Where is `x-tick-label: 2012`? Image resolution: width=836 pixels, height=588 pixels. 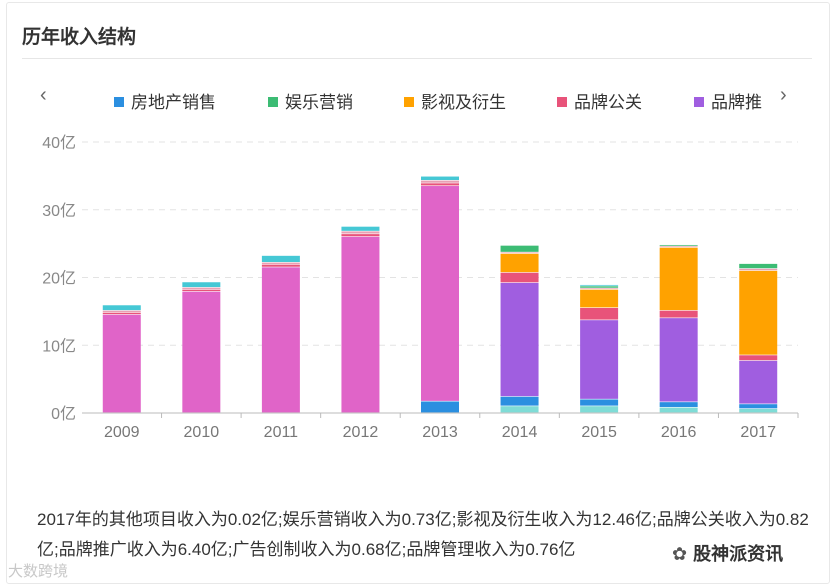
x-tick-label: 2012 is located at coordinates (361, 432).